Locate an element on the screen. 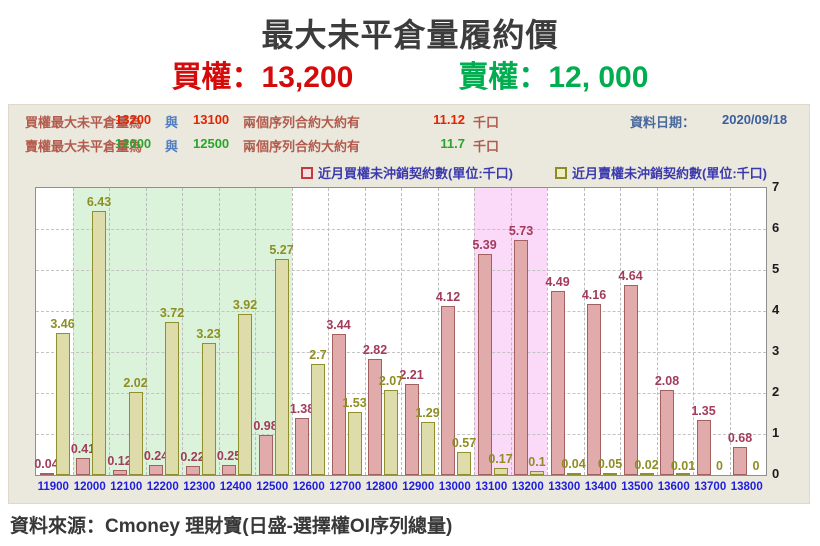 The height and width of the screenshot is (546, 820). legend-call-label: 近月買權未沖銷契約數(單位:千口) is located at coordinates (415, 173).